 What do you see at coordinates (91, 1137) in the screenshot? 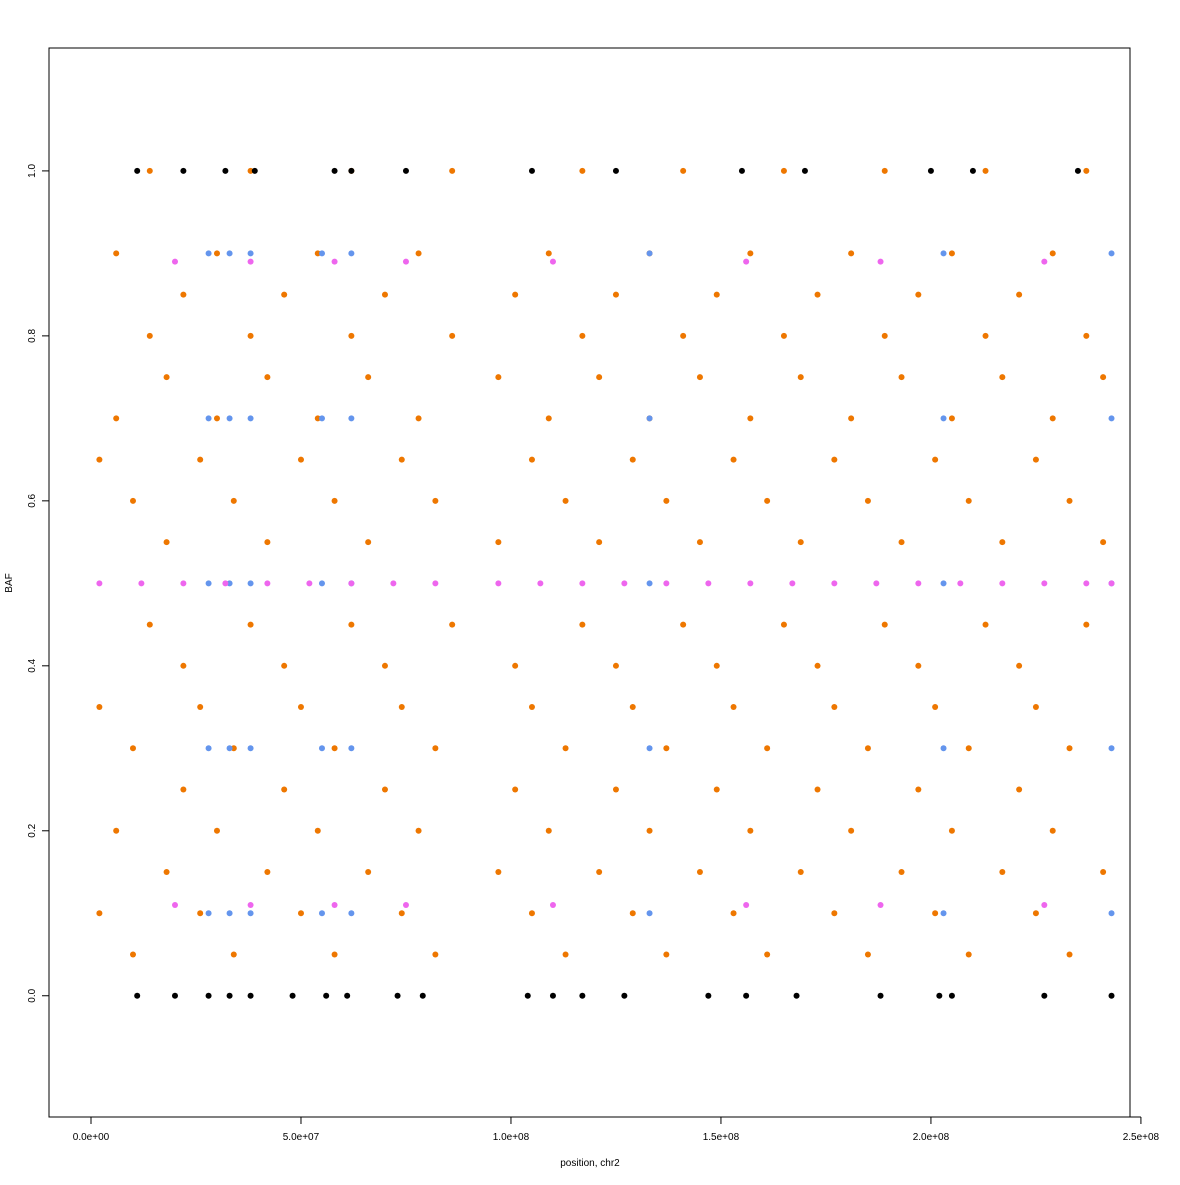
I see `x-tick-label: 0.0e+00` at bounding box center [91, 1137].